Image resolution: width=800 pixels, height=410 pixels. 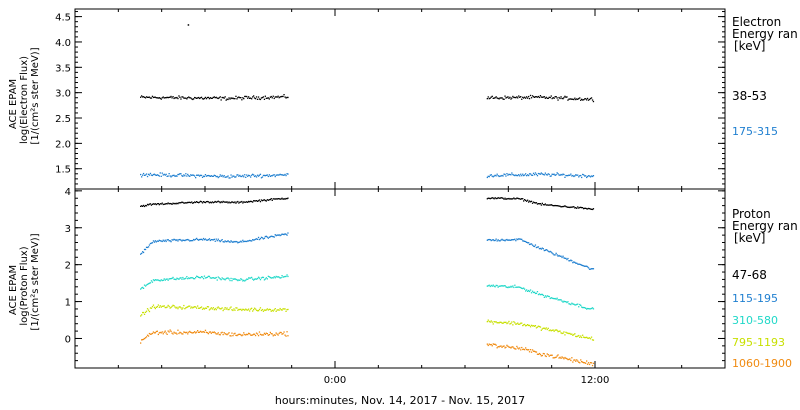 What do you see at coordinates (749, 46) in the screenshot?
I see `electron-legend-title-3: [keV]` at bounding box center [749, 46].